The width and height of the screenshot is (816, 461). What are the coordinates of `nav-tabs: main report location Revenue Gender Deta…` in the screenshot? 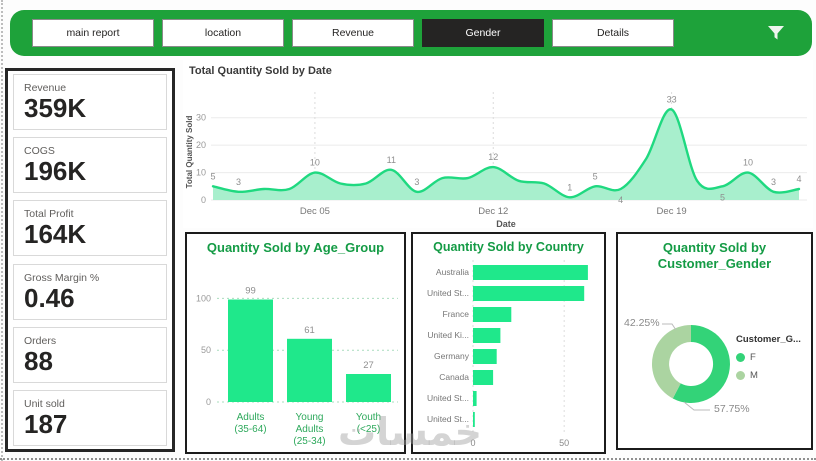 It's located at (357, 33).